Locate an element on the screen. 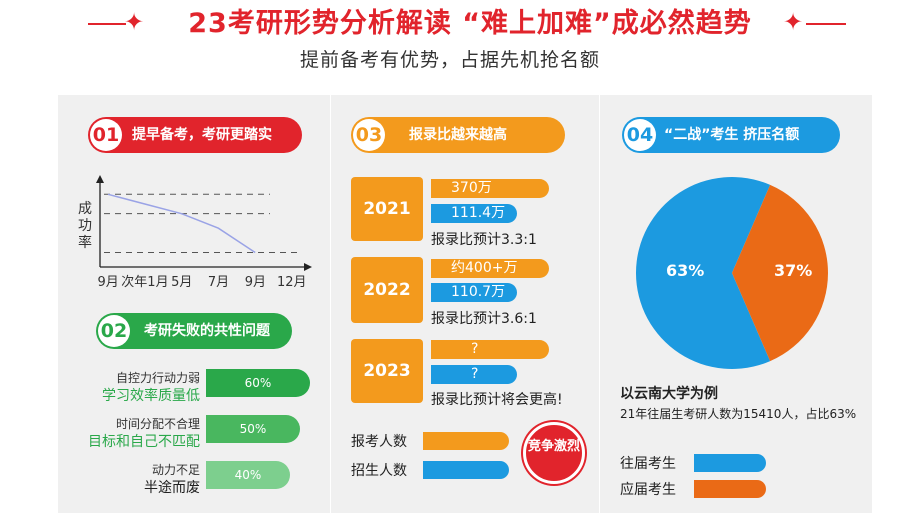  factor-sublabel: 学习效率质量低 is located at coordinates (151, 396).